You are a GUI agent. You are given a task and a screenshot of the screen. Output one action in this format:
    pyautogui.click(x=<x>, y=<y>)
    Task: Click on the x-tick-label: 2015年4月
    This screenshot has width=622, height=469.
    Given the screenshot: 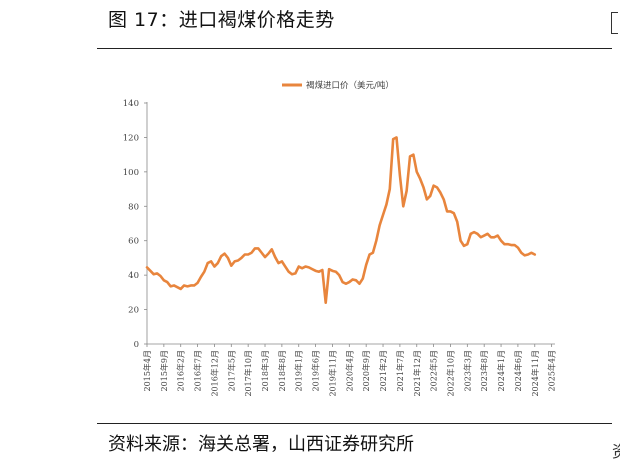 What is the action you would take?
    pyautogui.click(x=147, y=370)
    